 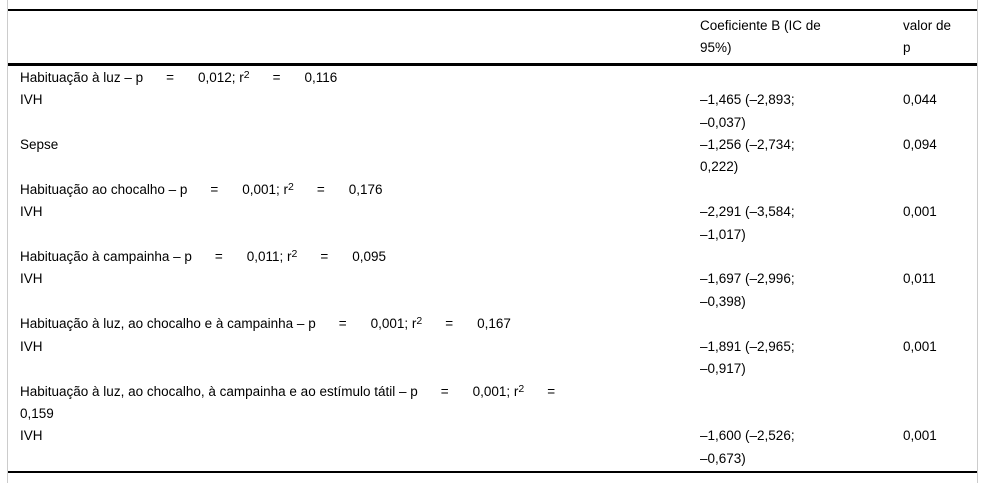 I want to click on coefficient-cell: –1,697 (–2,996; –0,398), so click(x=789, y=290).